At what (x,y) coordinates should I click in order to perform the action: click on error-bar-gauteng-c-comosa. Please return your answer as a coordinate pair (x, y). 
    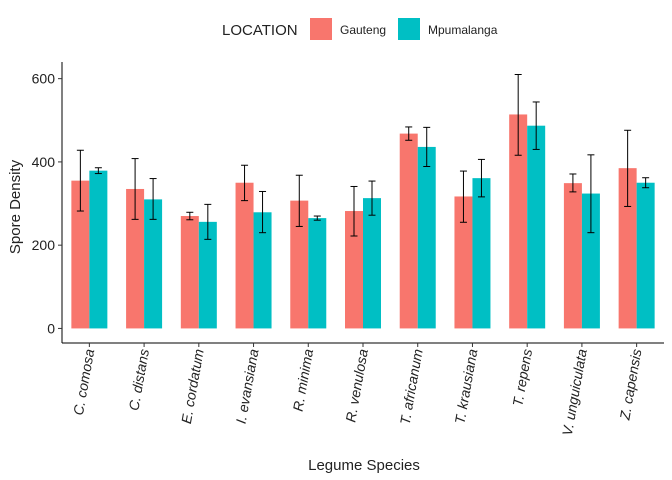
    Looking at the image, I should click on (80, 180).